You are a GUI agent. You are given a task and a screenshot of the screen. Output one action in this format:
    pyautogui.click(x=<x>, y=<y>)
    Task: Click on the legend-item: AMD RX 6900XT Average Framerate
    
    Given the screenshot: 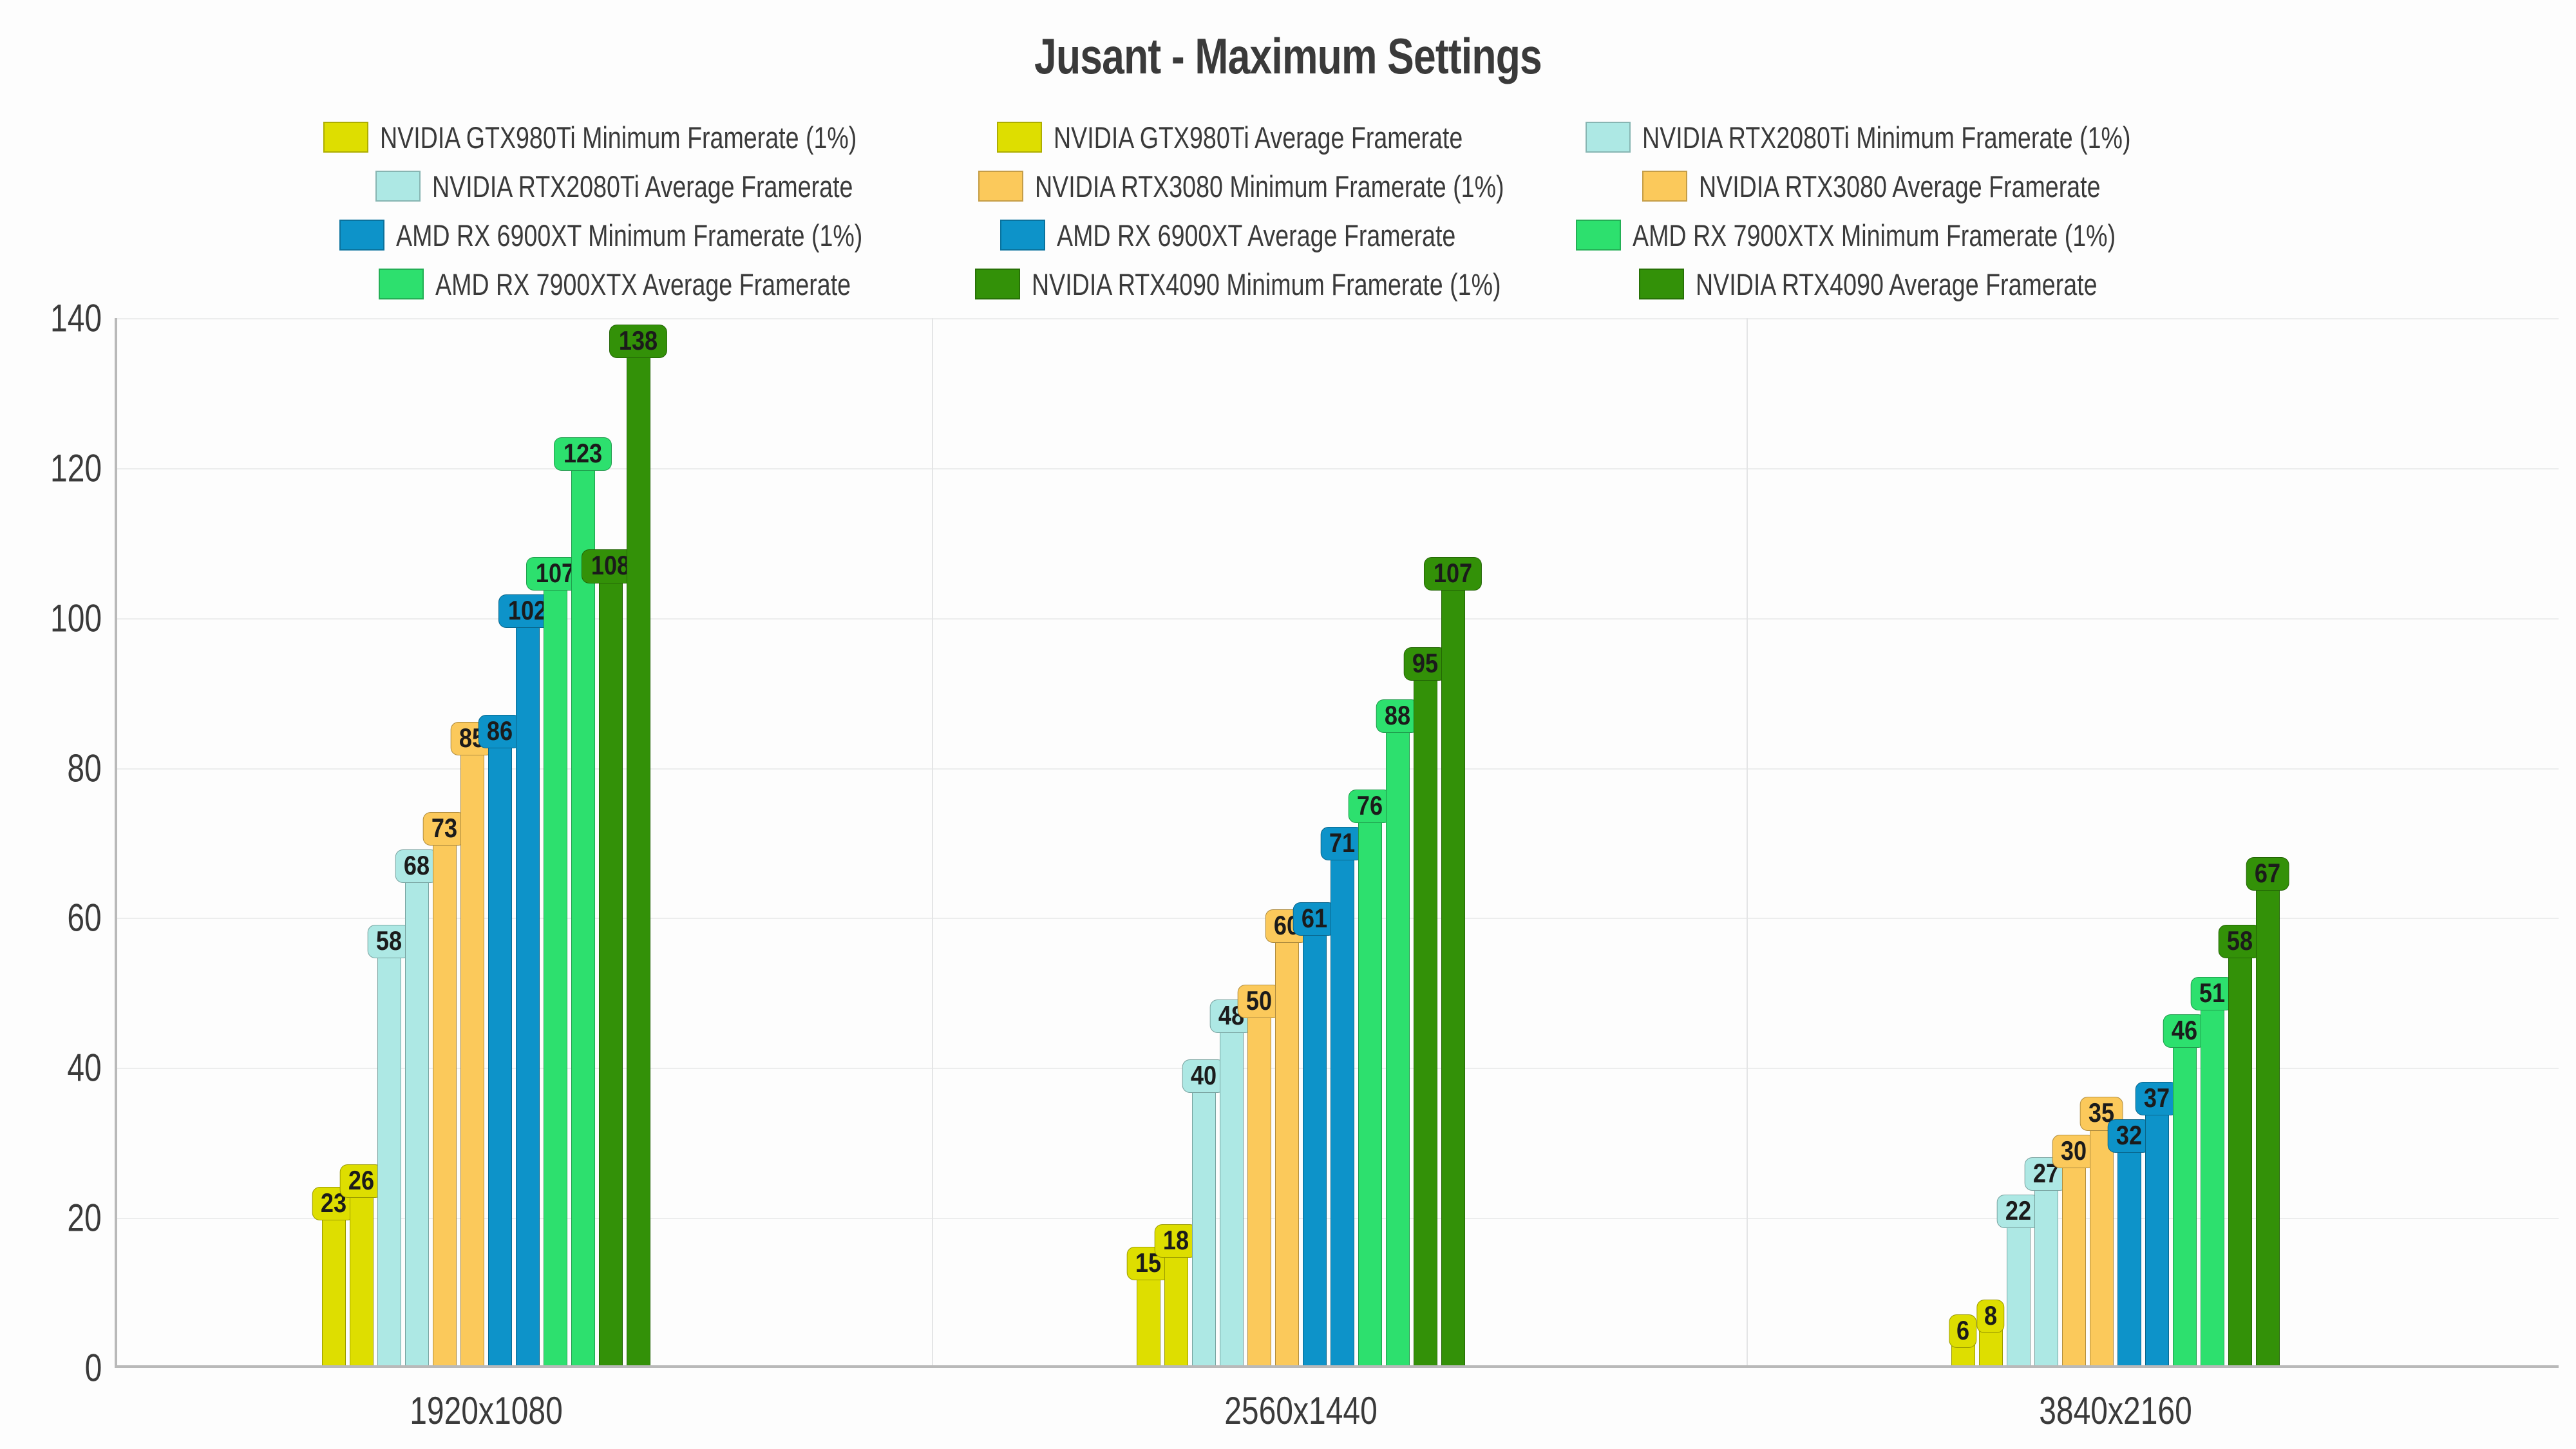 What is the action you would take?
    pyautogui.click(x=1277, y=235)
    